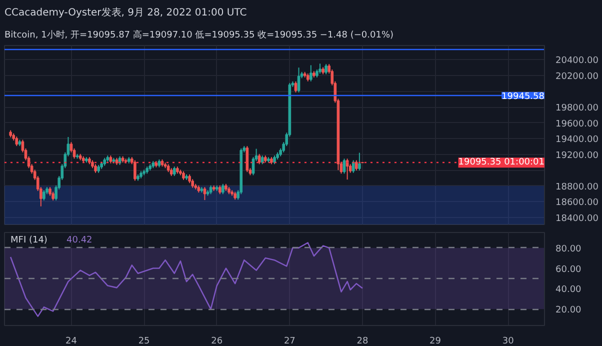  I want to click on y-tick-label: 19200.00, so click(577, 155).